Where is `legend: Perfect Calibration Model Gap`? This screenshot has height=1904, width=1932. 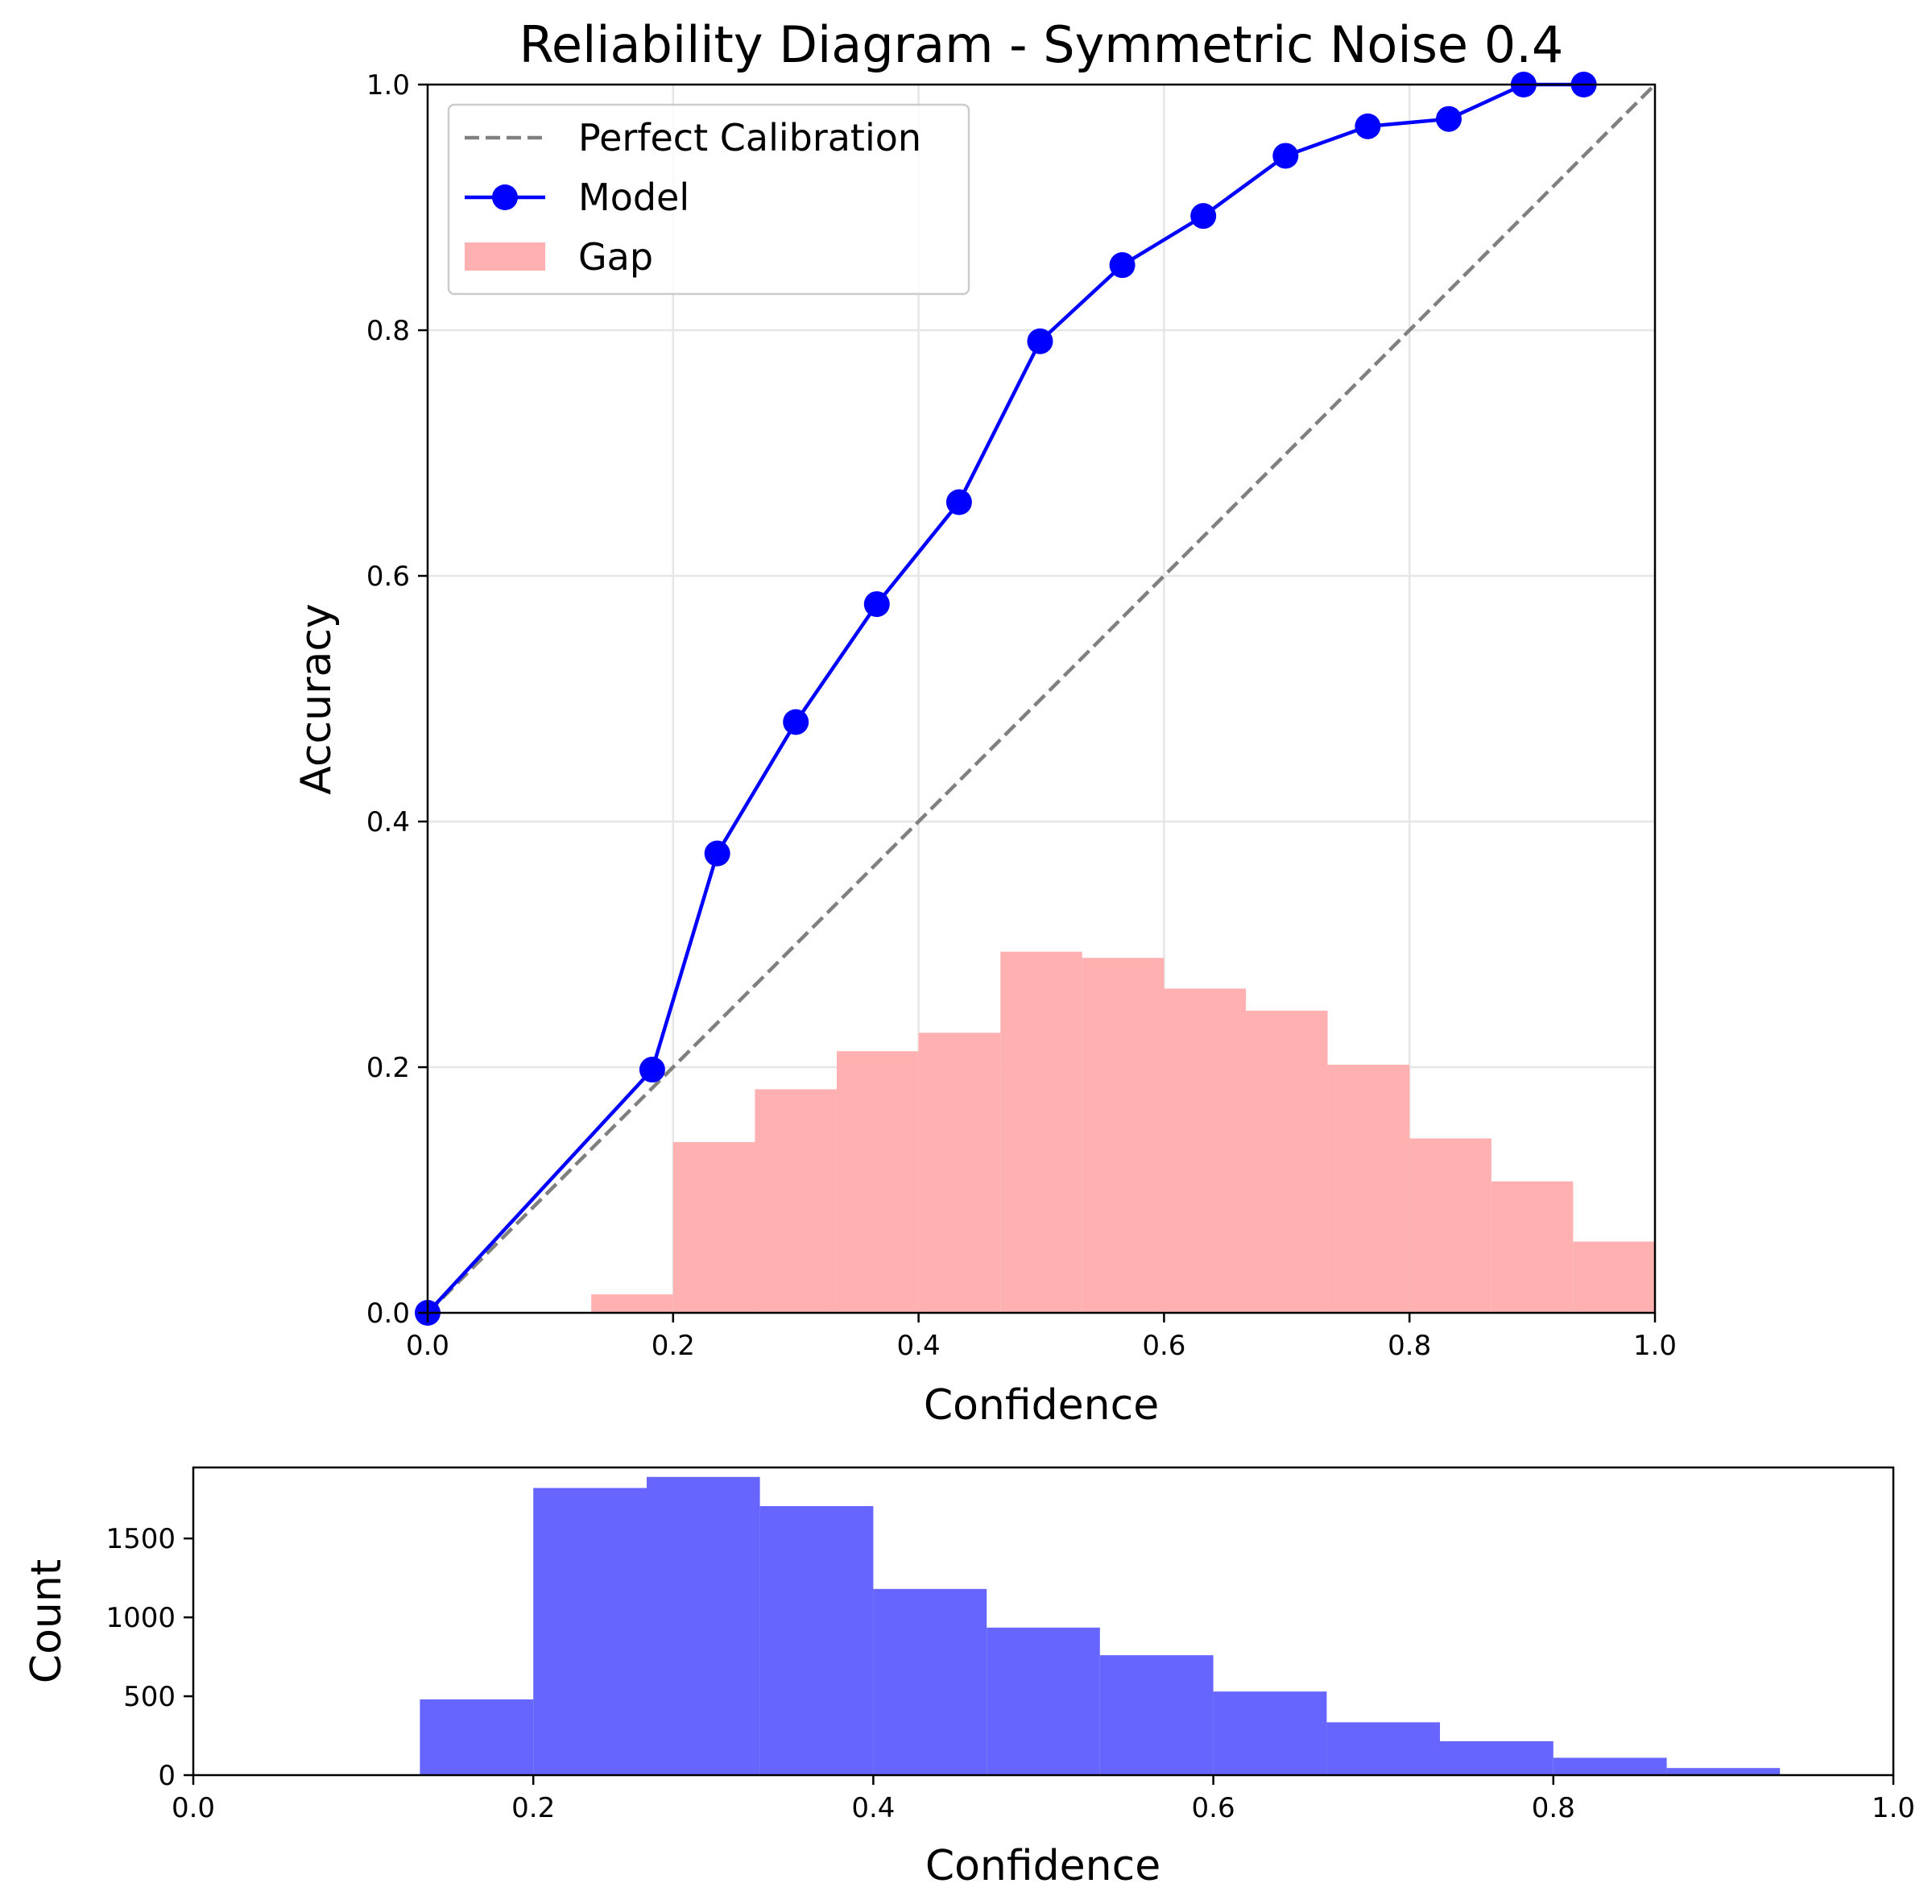
legend: Perfect Calibration Model Gap is located at coordinates (709, 200).